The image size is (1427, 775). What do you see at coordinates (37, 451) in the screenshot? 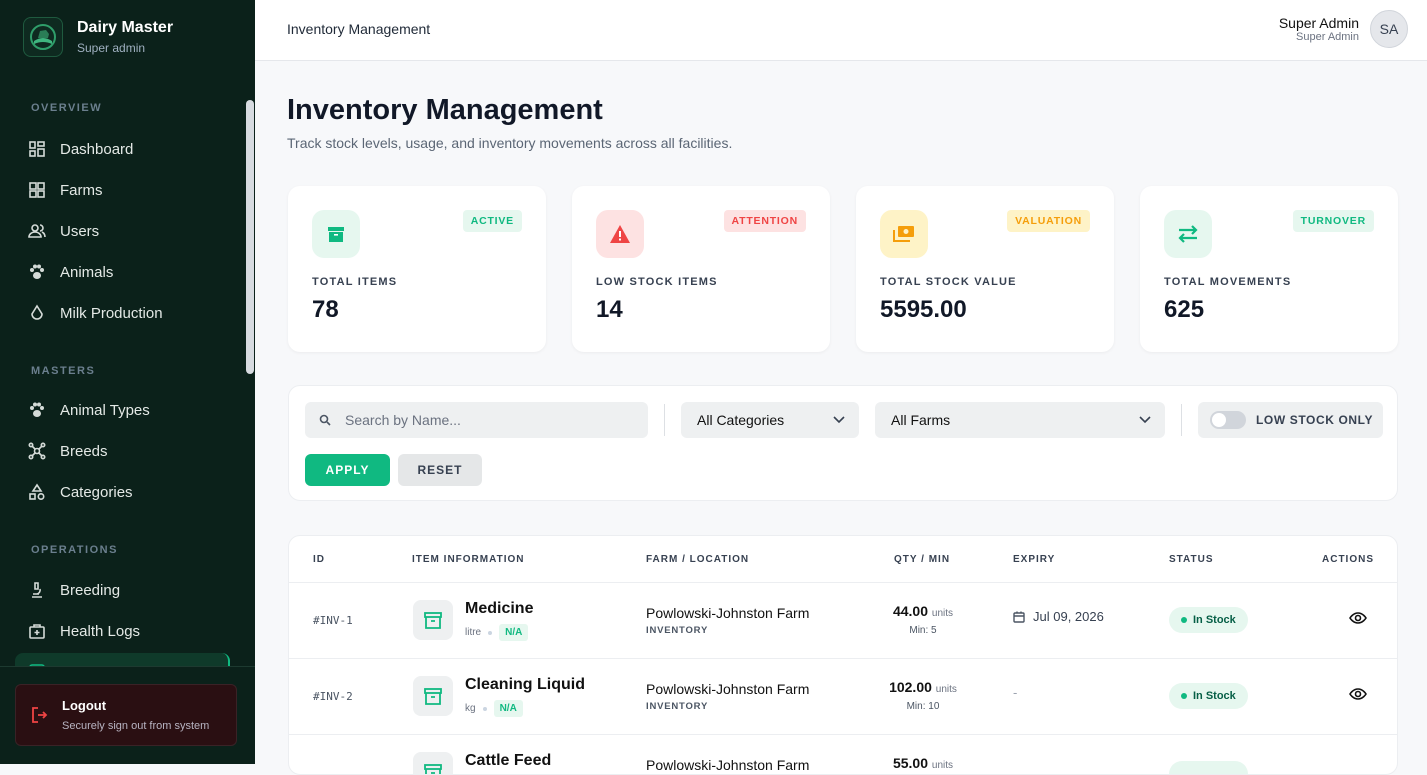
I see `molecule-icon` at bounding box center [37, 451].